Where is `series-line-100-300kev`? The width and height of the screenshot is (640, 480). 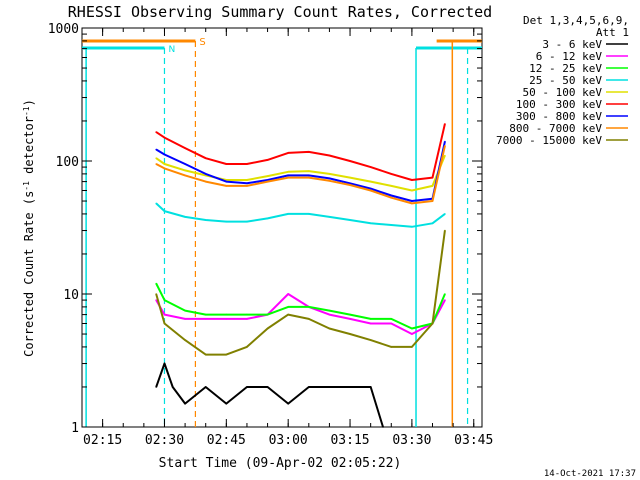 series-line-100-300kev is located at coordinates (300, 152).